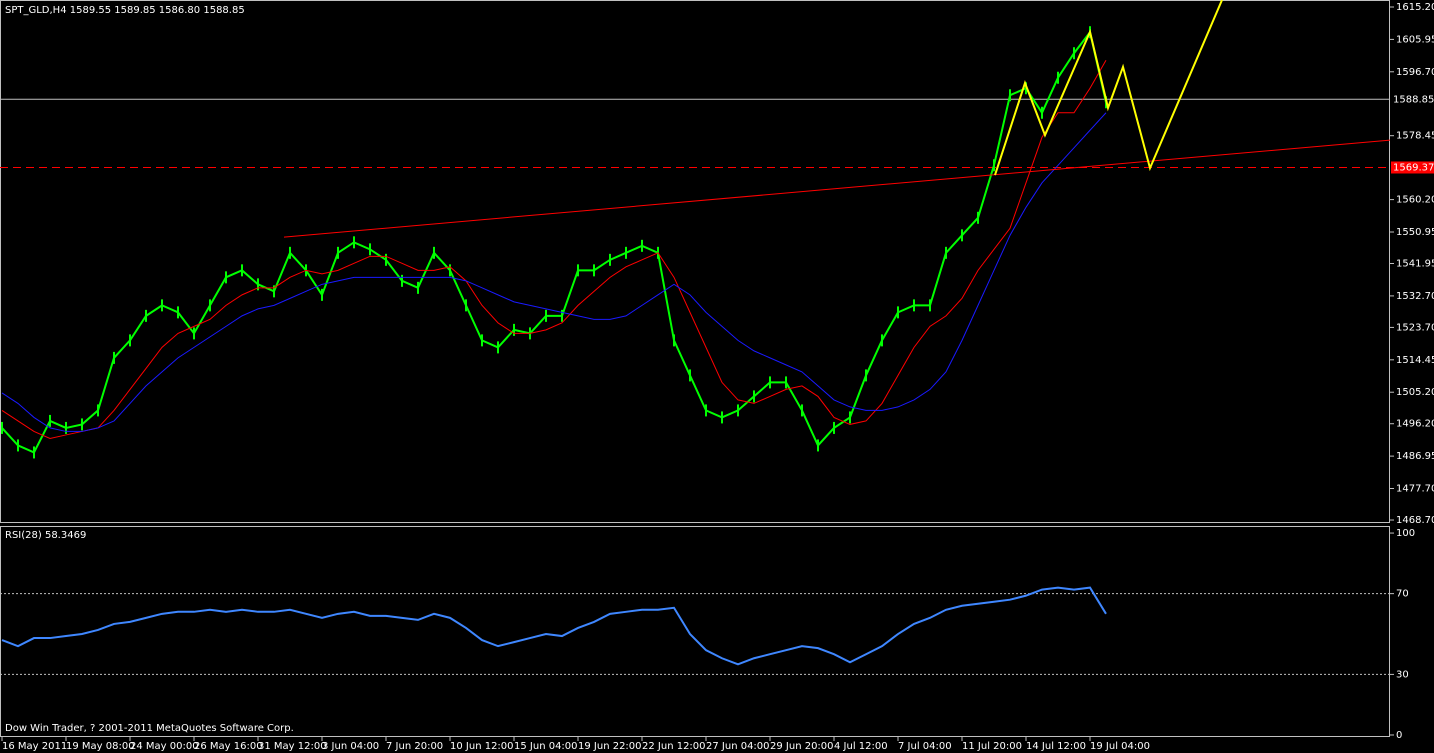 This screenshot has width=1434, height=753. Describe the element at coordinates (1415, 520) in the screenshot. I see `y-tick-label: 1468.70` at that location.